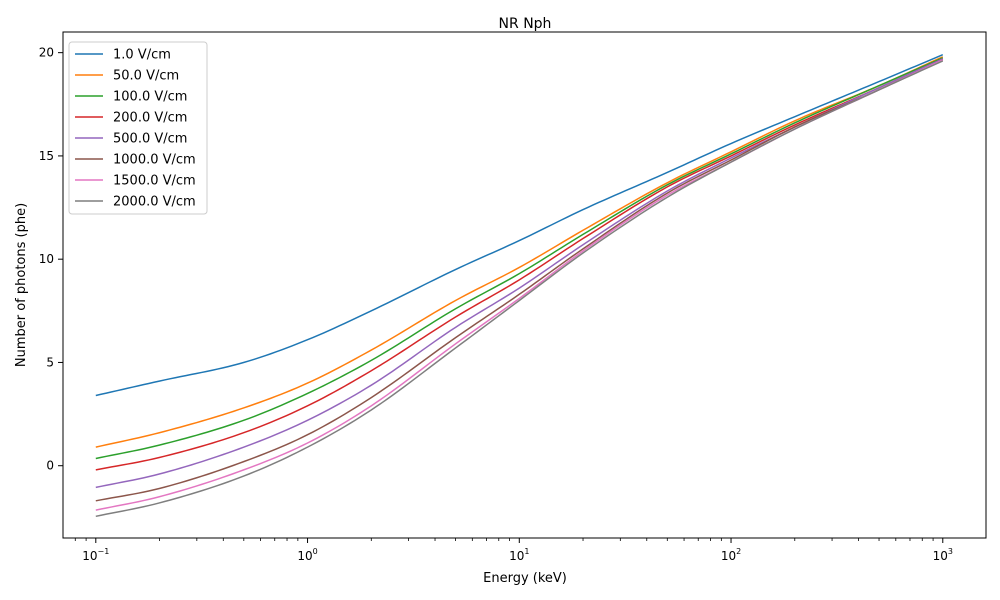 This screenshot has width=1000, height=600. I want to click on legend-box, so click(138, 128).